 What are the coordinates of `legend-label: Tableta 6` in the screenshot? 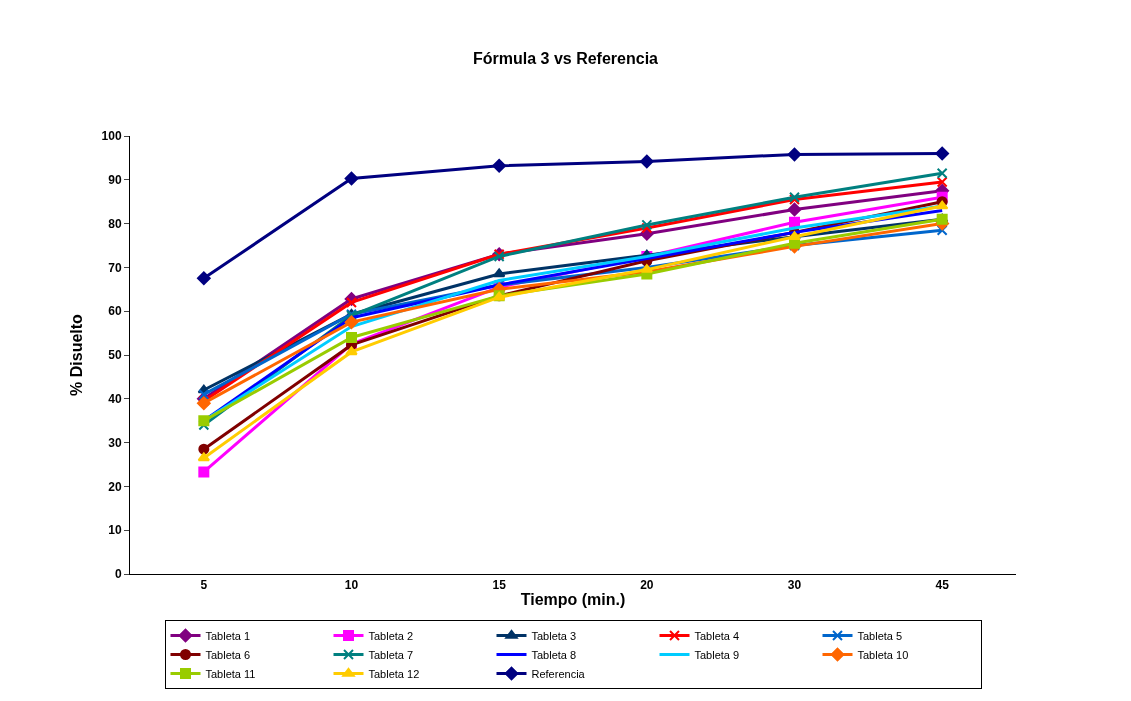 It's located at (228, 654).